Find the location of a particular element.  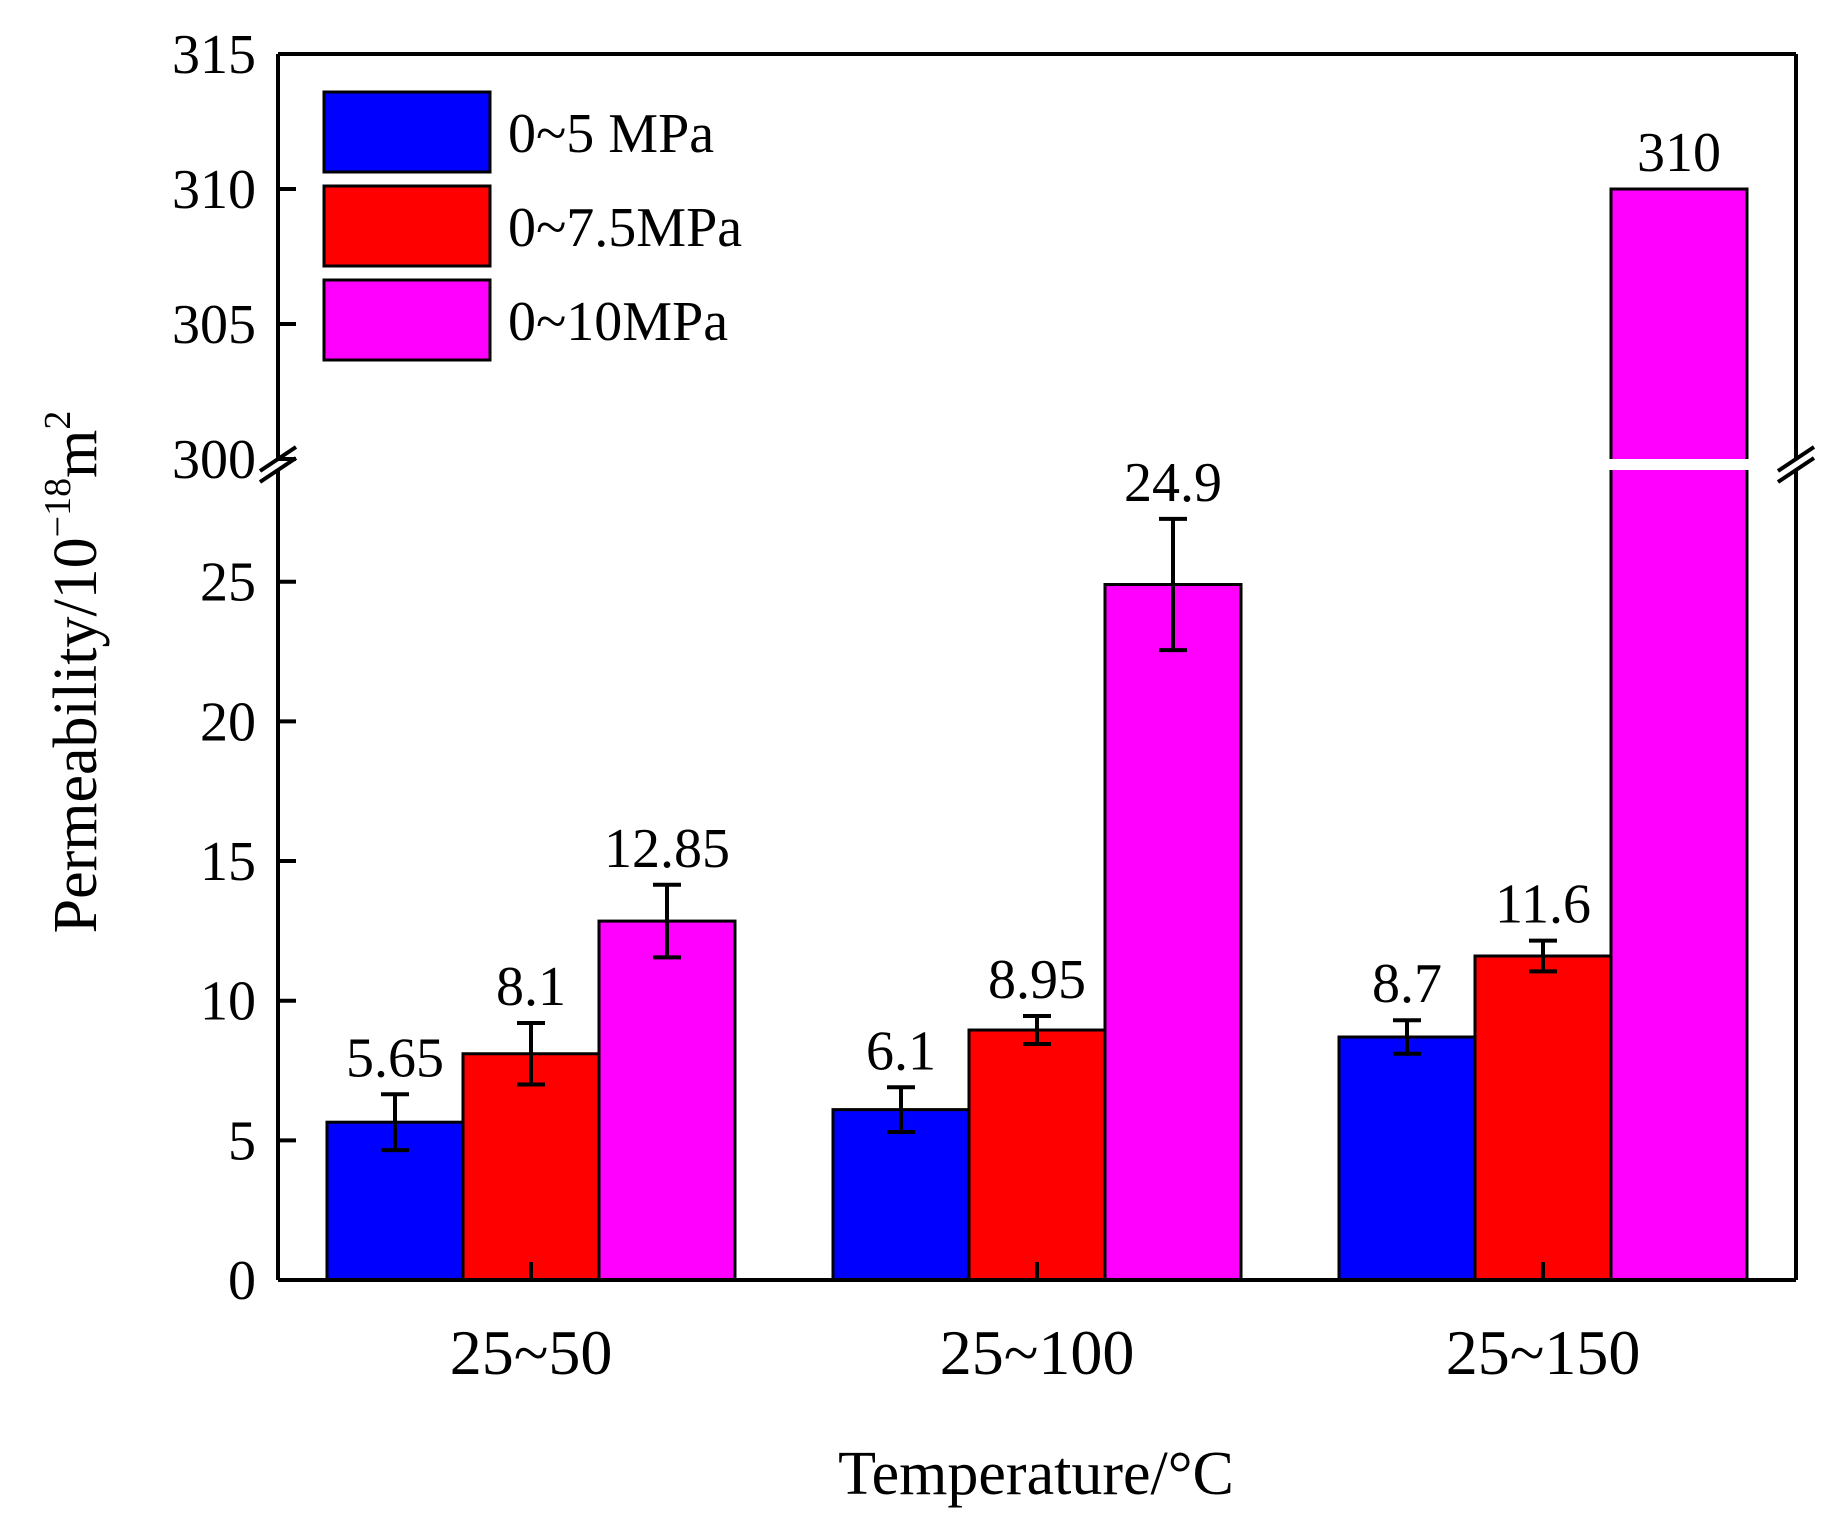

legend-label-0: 0~5 MPa is located at coordinates (611, 134).